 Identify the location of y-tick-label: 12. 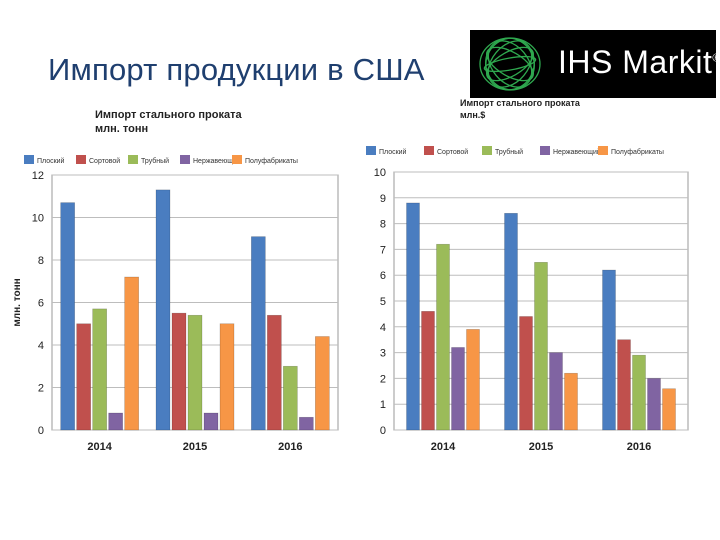
(38, 176).